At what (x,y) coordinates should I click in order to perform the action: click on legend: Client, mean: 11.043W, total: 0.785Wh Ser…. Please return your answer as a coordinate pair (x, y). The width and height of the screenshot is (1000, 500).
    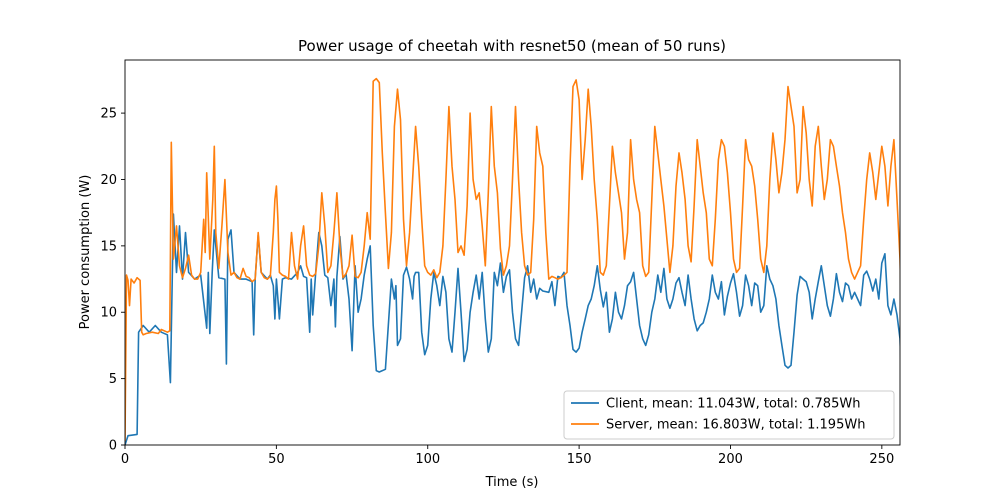
    Looking at the image, I should click on (729, 415).